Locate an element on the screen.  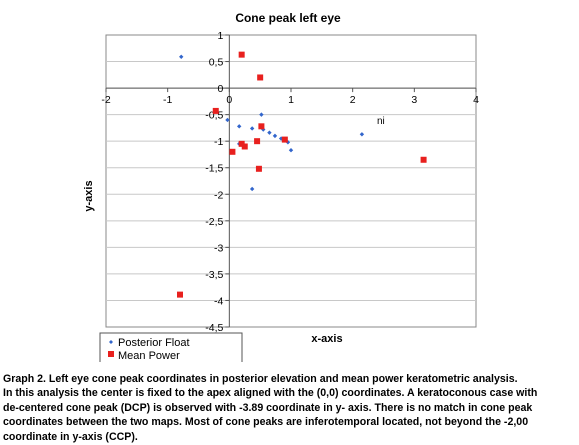
legend-box is located at coordinates (171, 347).